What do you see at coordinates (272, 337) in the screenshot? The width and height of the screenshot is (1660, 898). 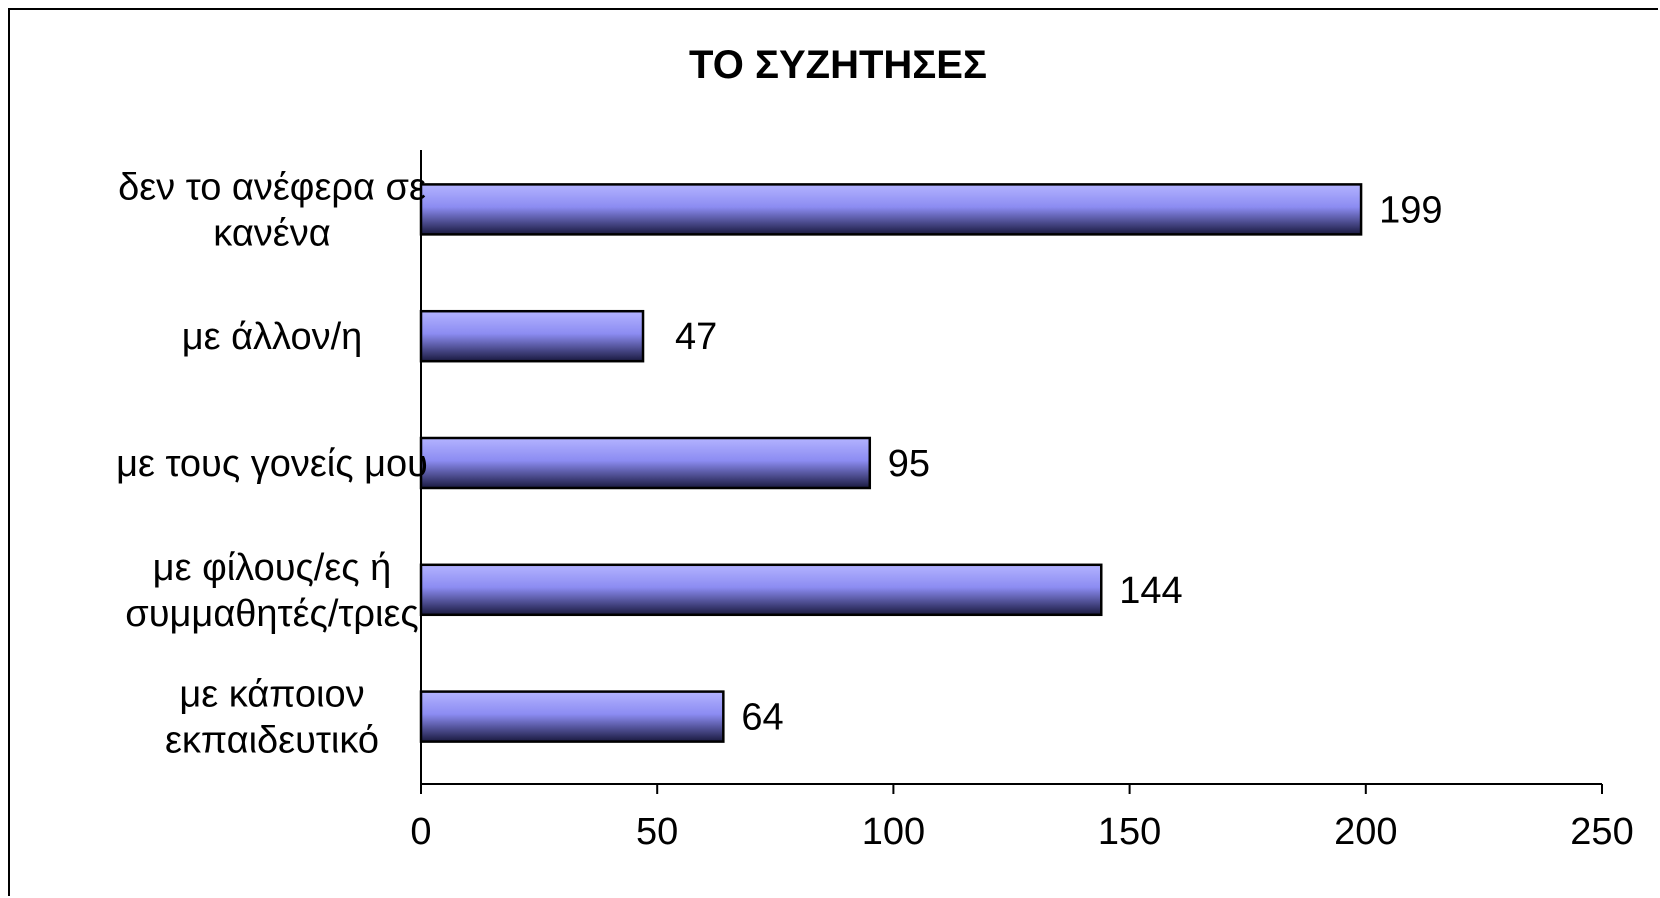 I see `category-label-1-0: με άλλον/η` at bounding box center [272, 337].